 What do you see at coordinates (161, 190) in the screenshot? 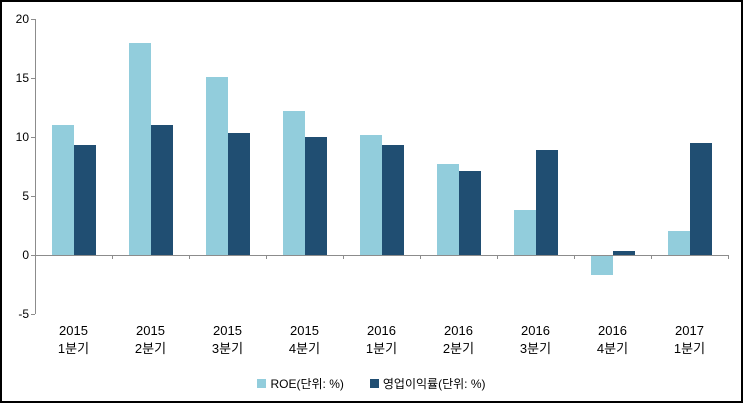
I see `bar-op-margin-2015-2분기` at bounding box center [161, 190].